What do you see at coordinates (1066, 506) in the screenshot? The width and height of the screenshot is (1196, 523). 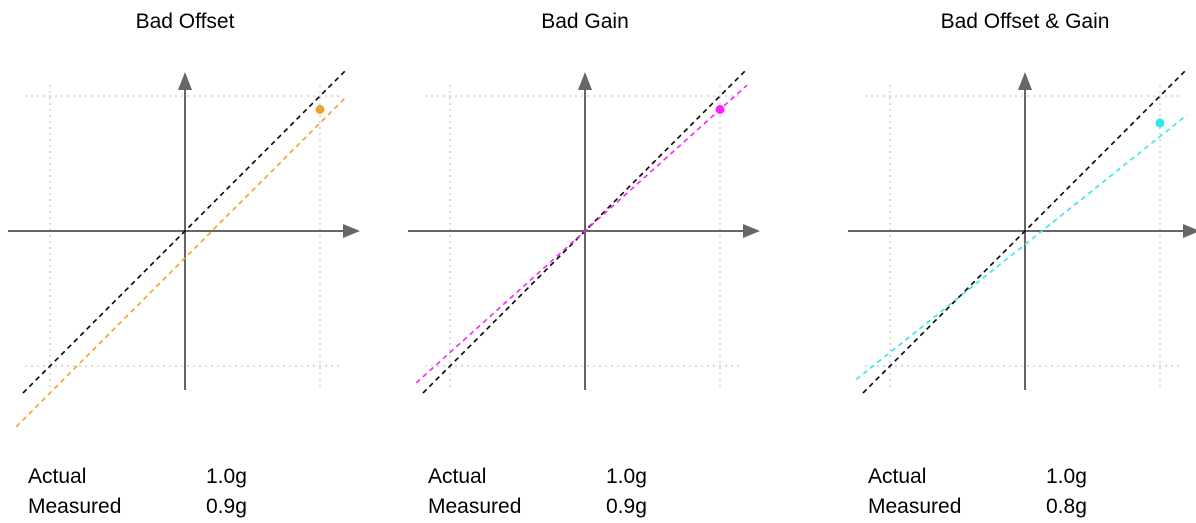 I see `reading-value: 0.8g` at bounding box center [1066, 506].